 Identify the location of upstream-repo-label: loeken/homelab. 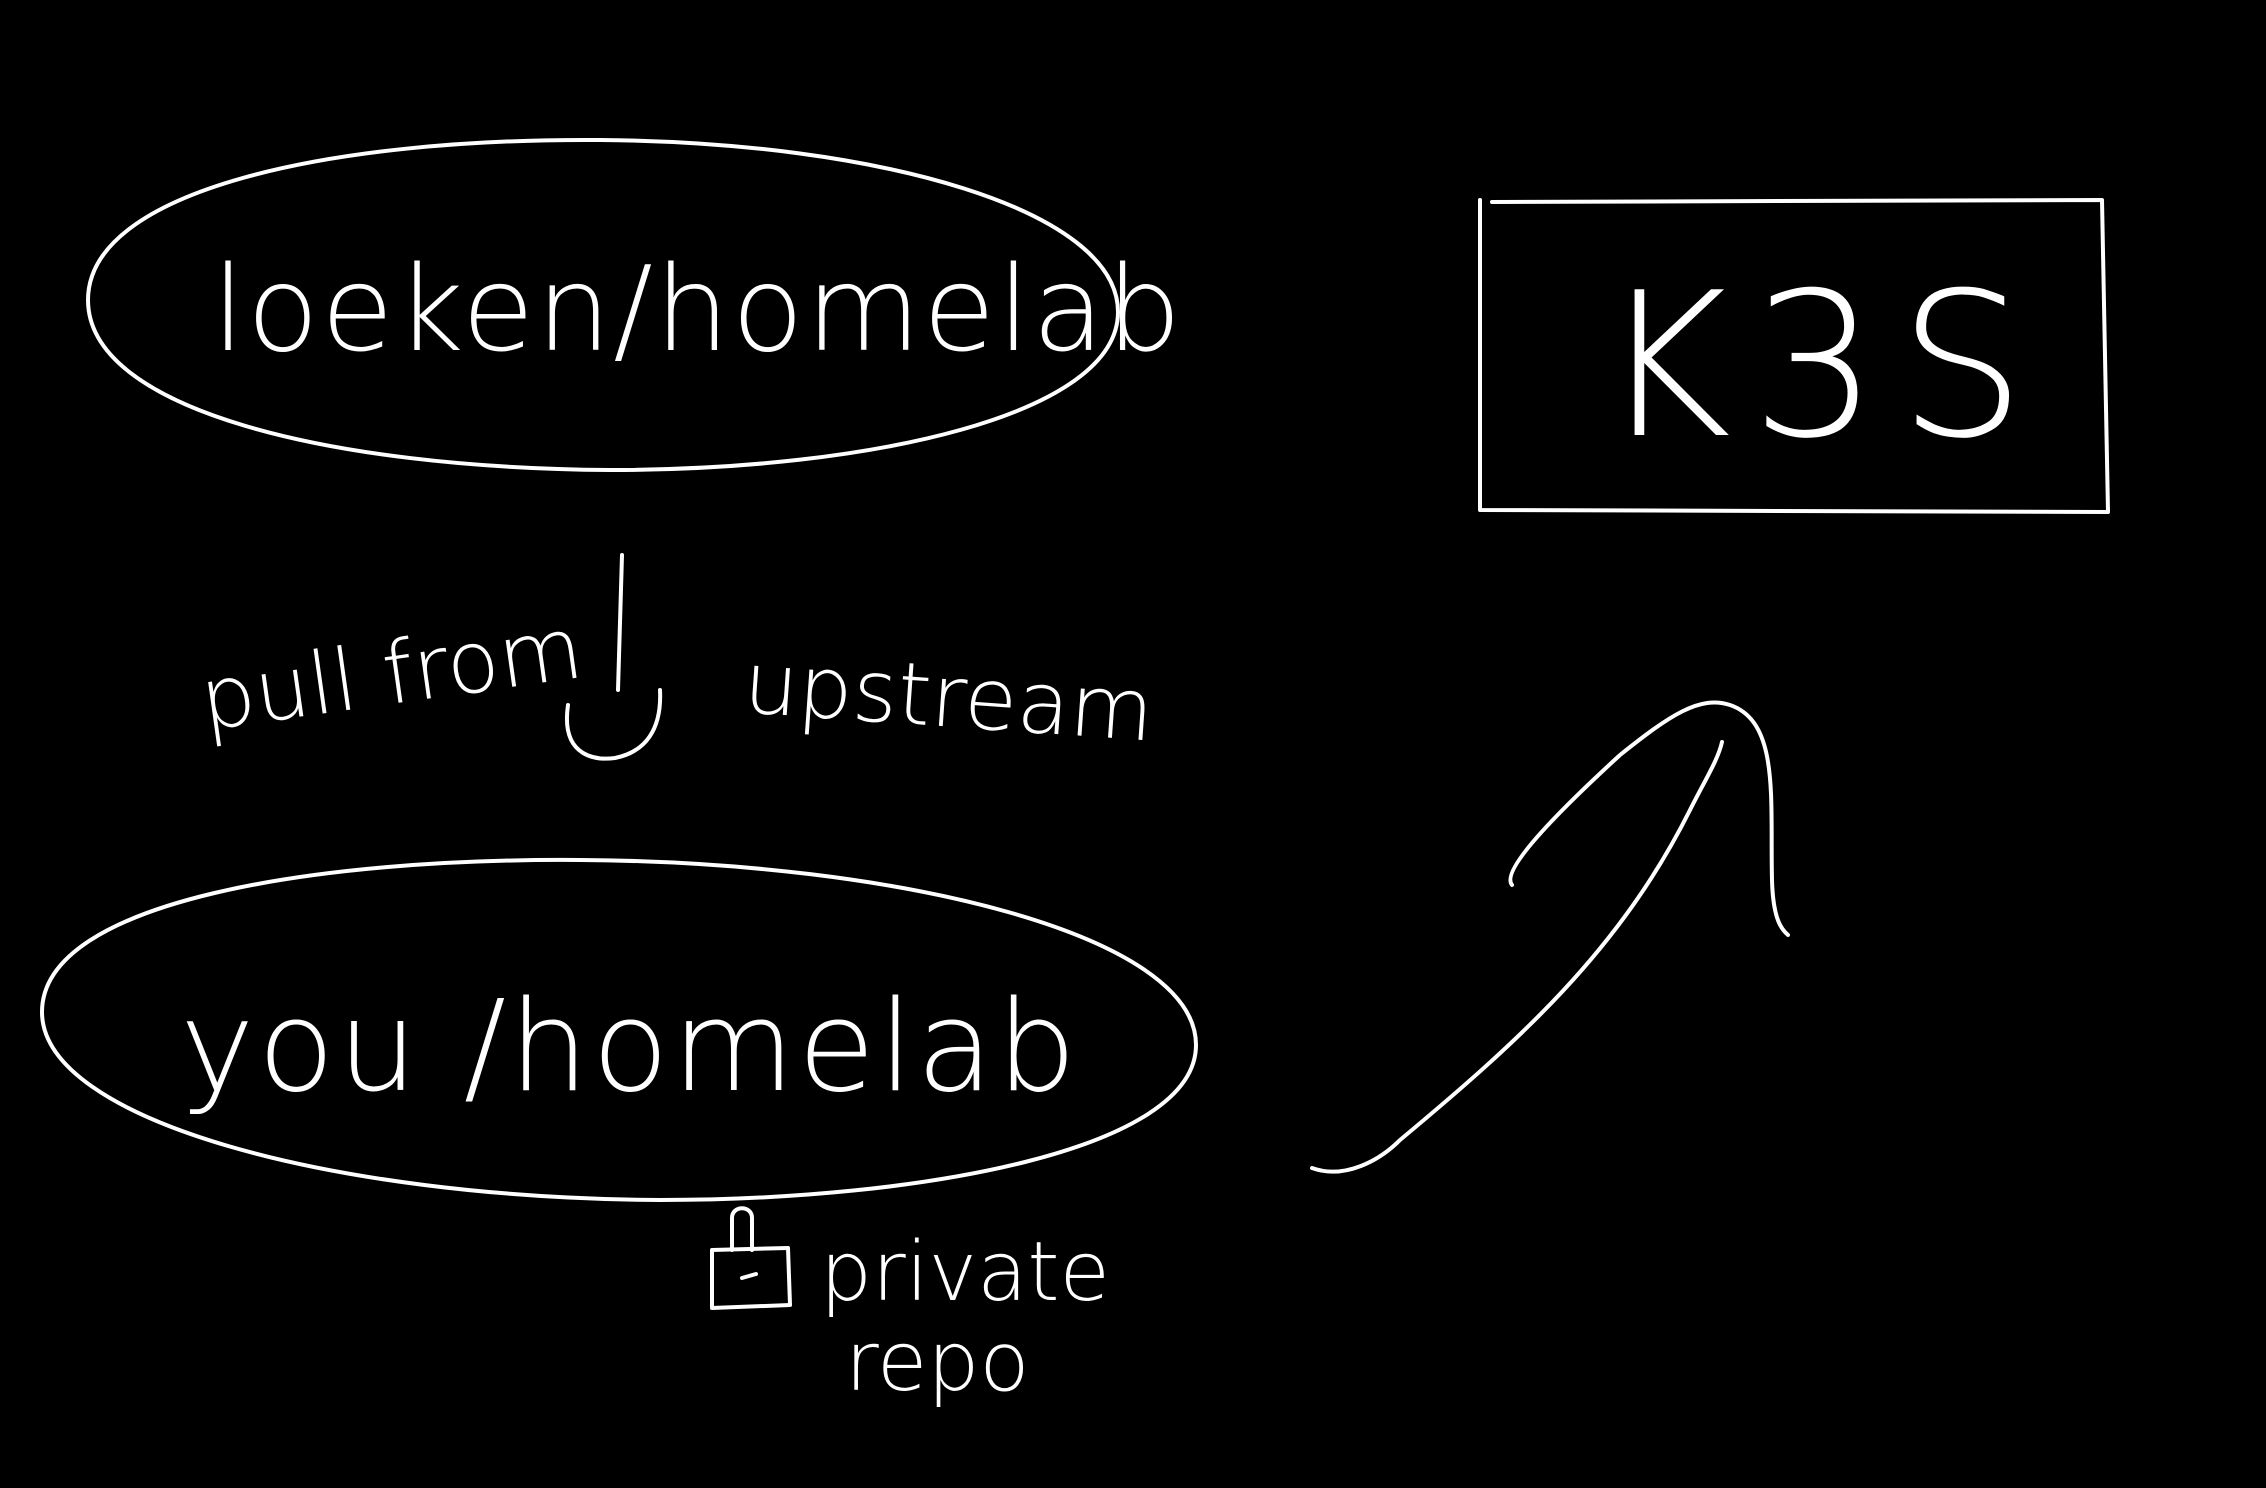
(697, 309).